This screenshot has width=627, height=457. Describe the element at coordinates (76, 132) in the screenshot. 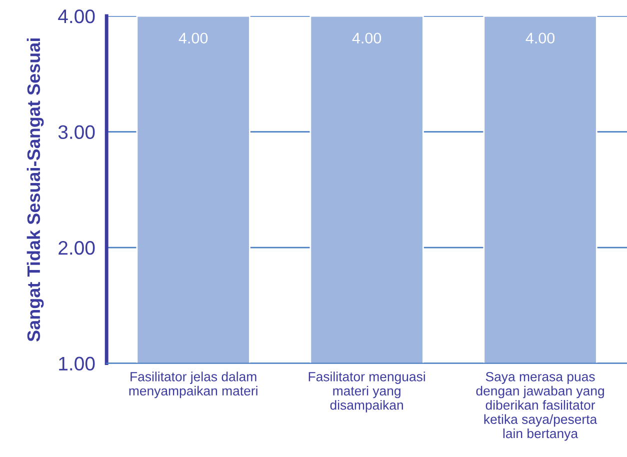

I see `y-tick-label: 3.00` at that location.